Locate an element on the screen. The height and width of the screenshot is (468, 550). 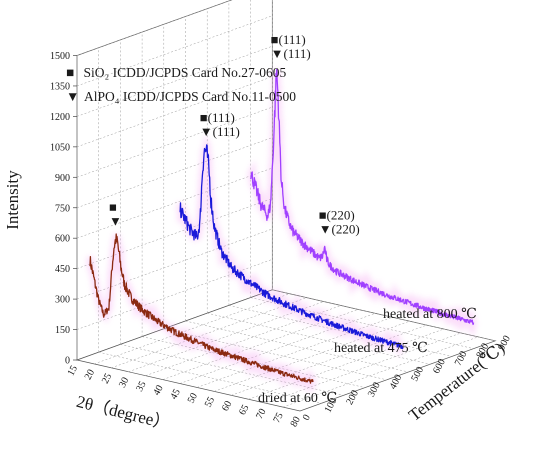
x-tick-label: 15 is located at coordinates (73, 371).